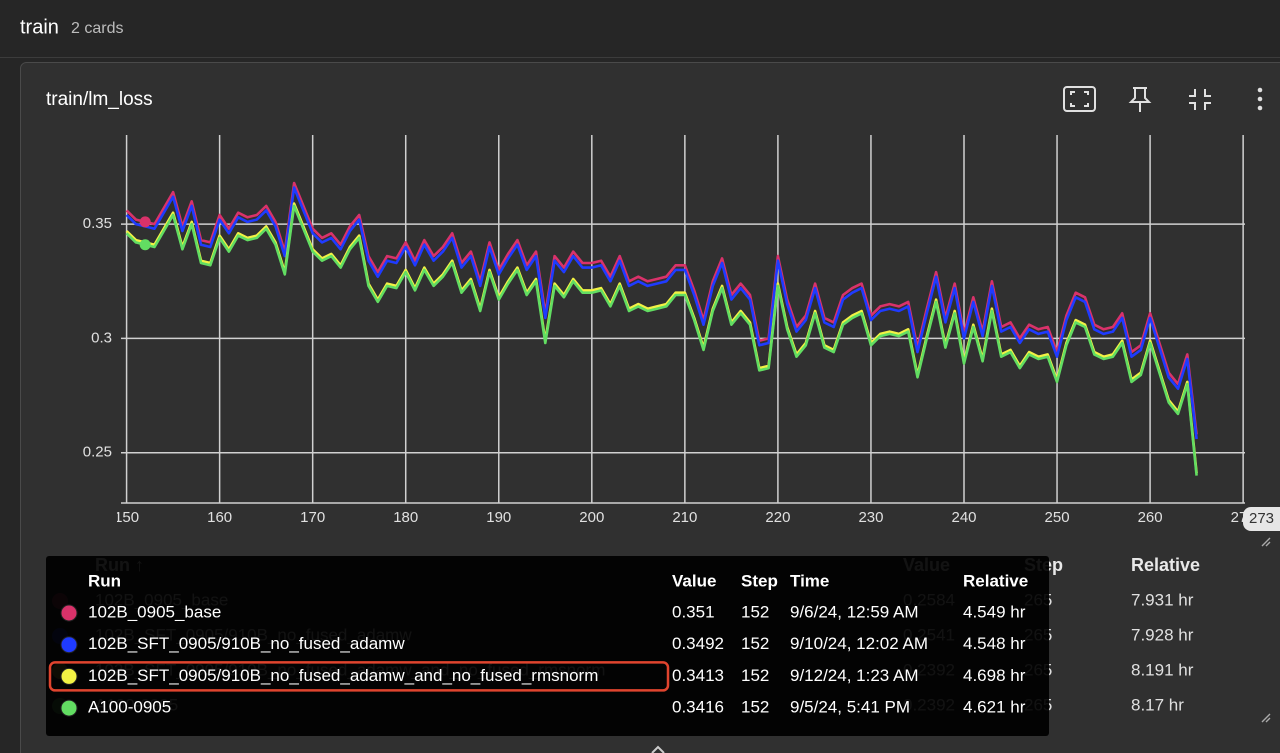 Image resolution: width=1280 pixels, height=753 pixels. What do you see at coordinates (246, 643) in the screenshot?
I see `tooltip-cell: 102B_SFT_0905/910B_no_fused_adamw` at bounding box center [246, 643].